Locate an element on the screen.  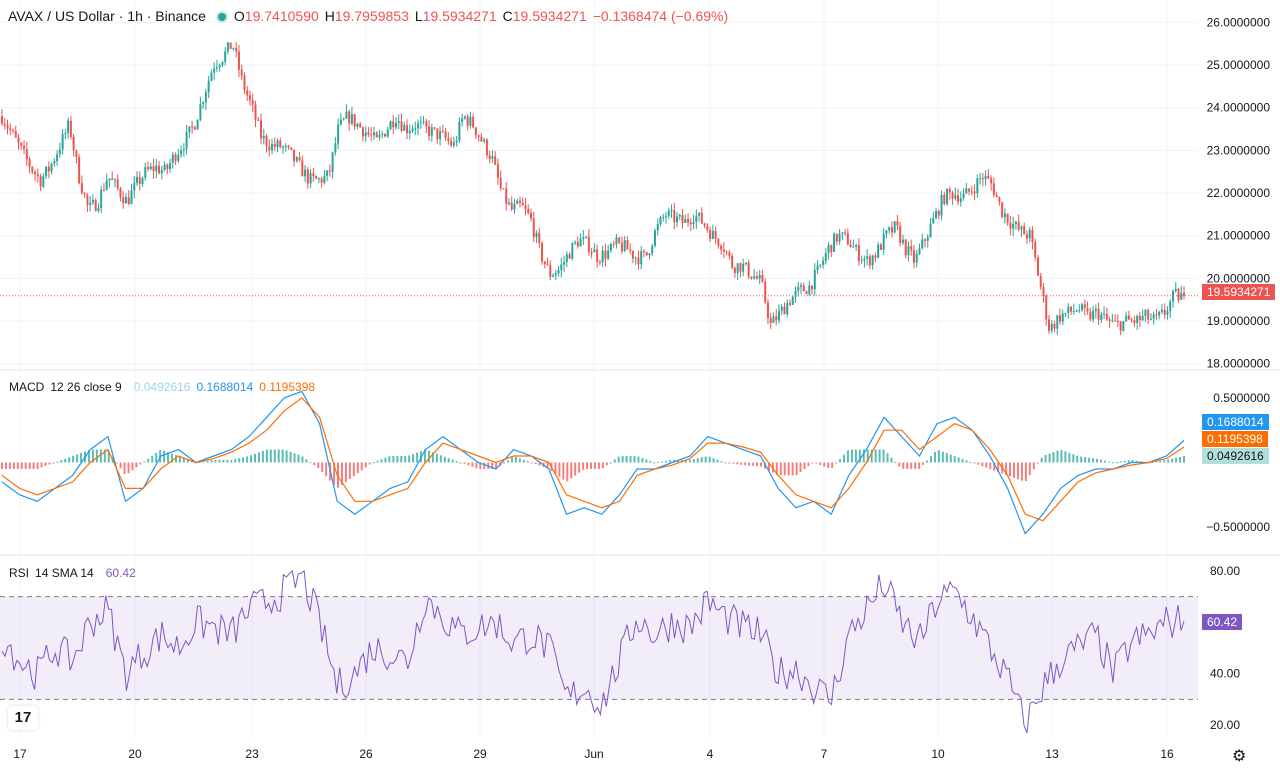
last-price-tag: 19.5934271 is located at coordinates (1239, 292).